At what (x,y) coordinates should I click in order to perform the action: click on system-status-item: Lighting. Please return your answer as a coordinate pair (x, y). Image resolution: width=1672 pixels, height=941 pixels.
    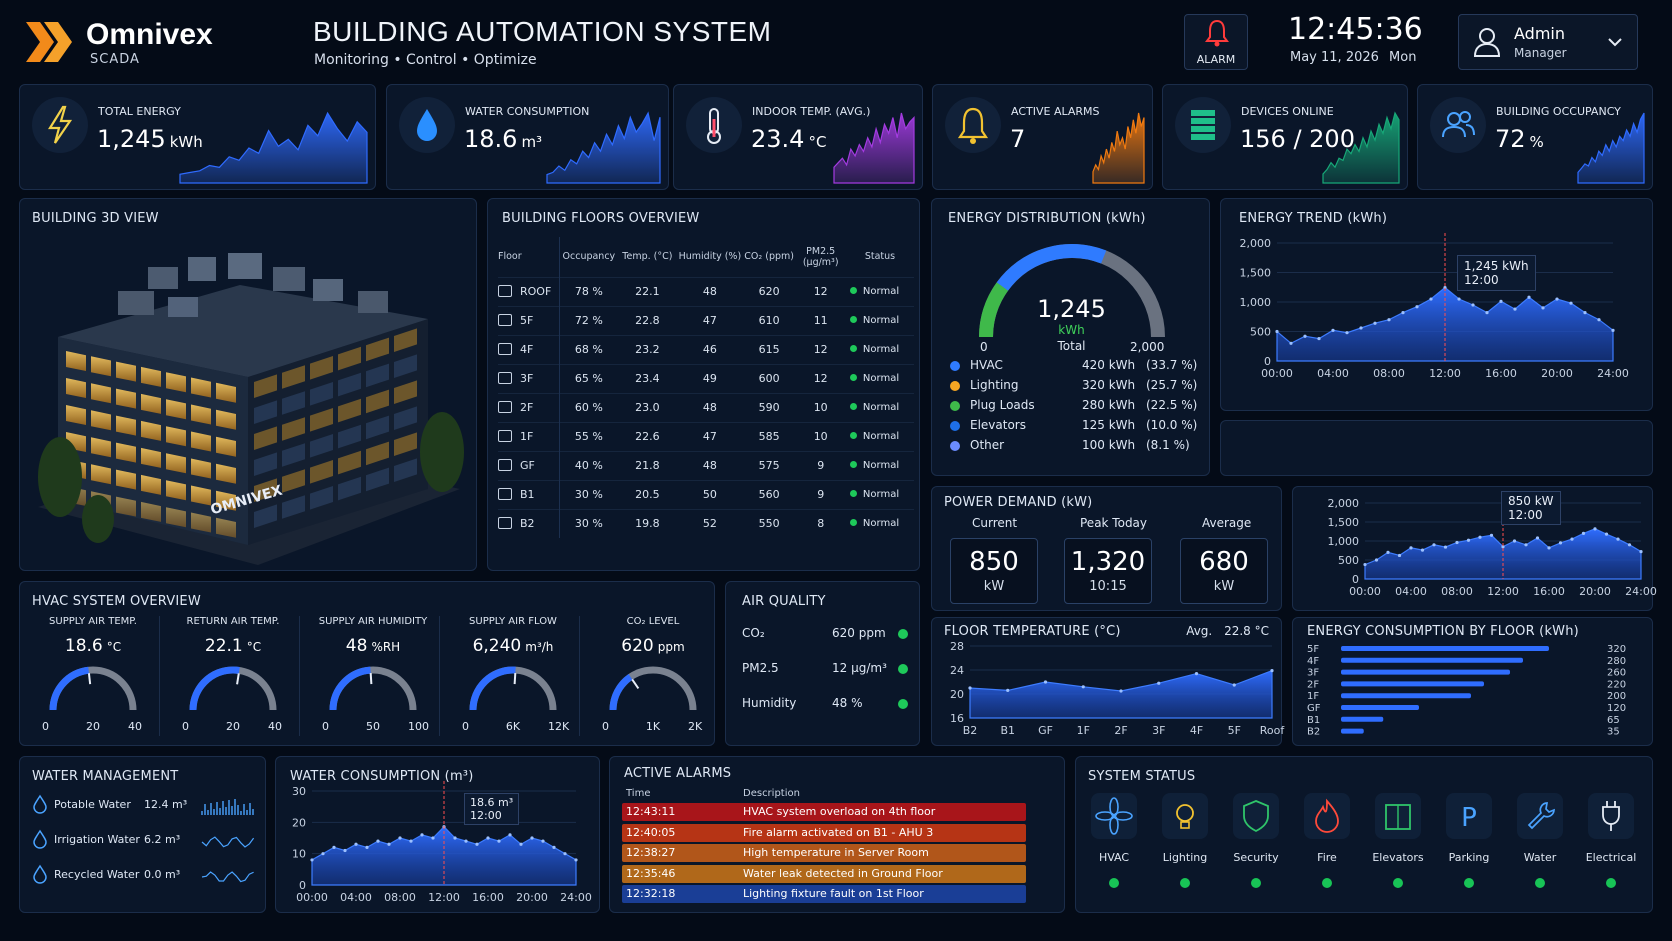
    Looking at the image, I should click on (1185, 840).